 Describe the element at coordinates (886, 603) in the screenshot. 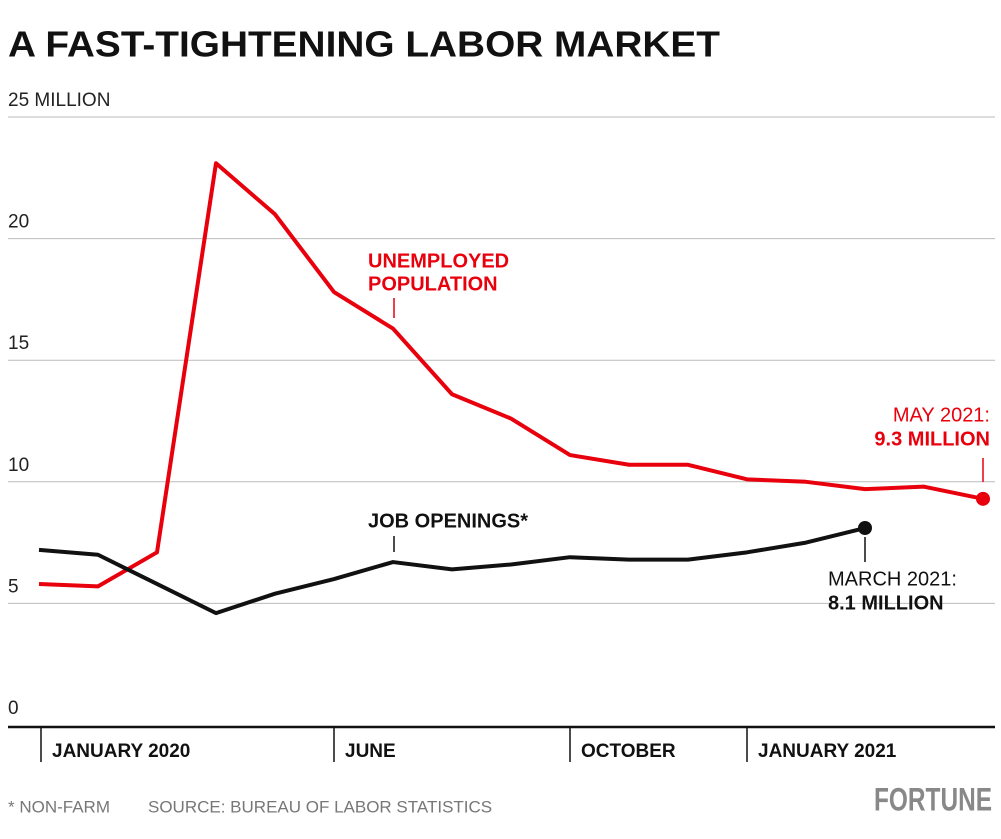

I see `end-label: 8.1 MILLION` at that location.